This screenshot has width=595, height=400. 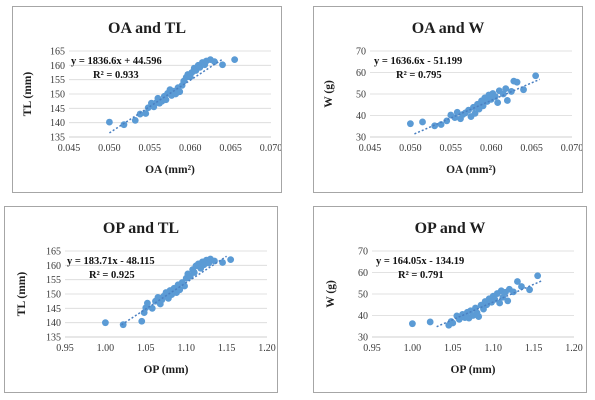 I want to click on y-tick-label: 30, so click(x=361, y=138).